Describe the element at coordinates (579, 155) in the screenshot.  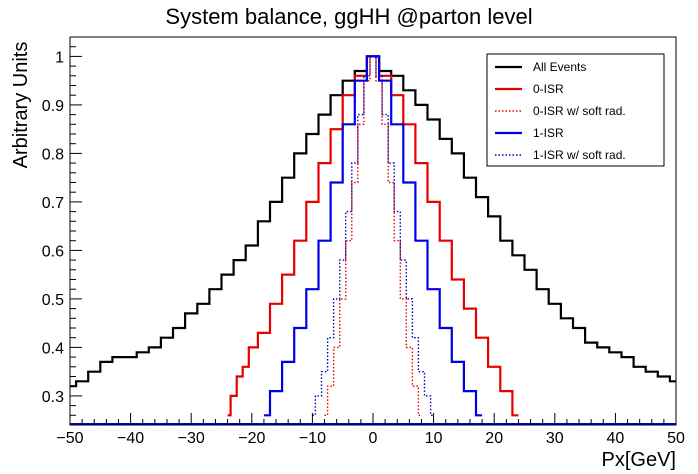
I see `legend-label-5: 1-ISR w/ soft rad.` at that location.